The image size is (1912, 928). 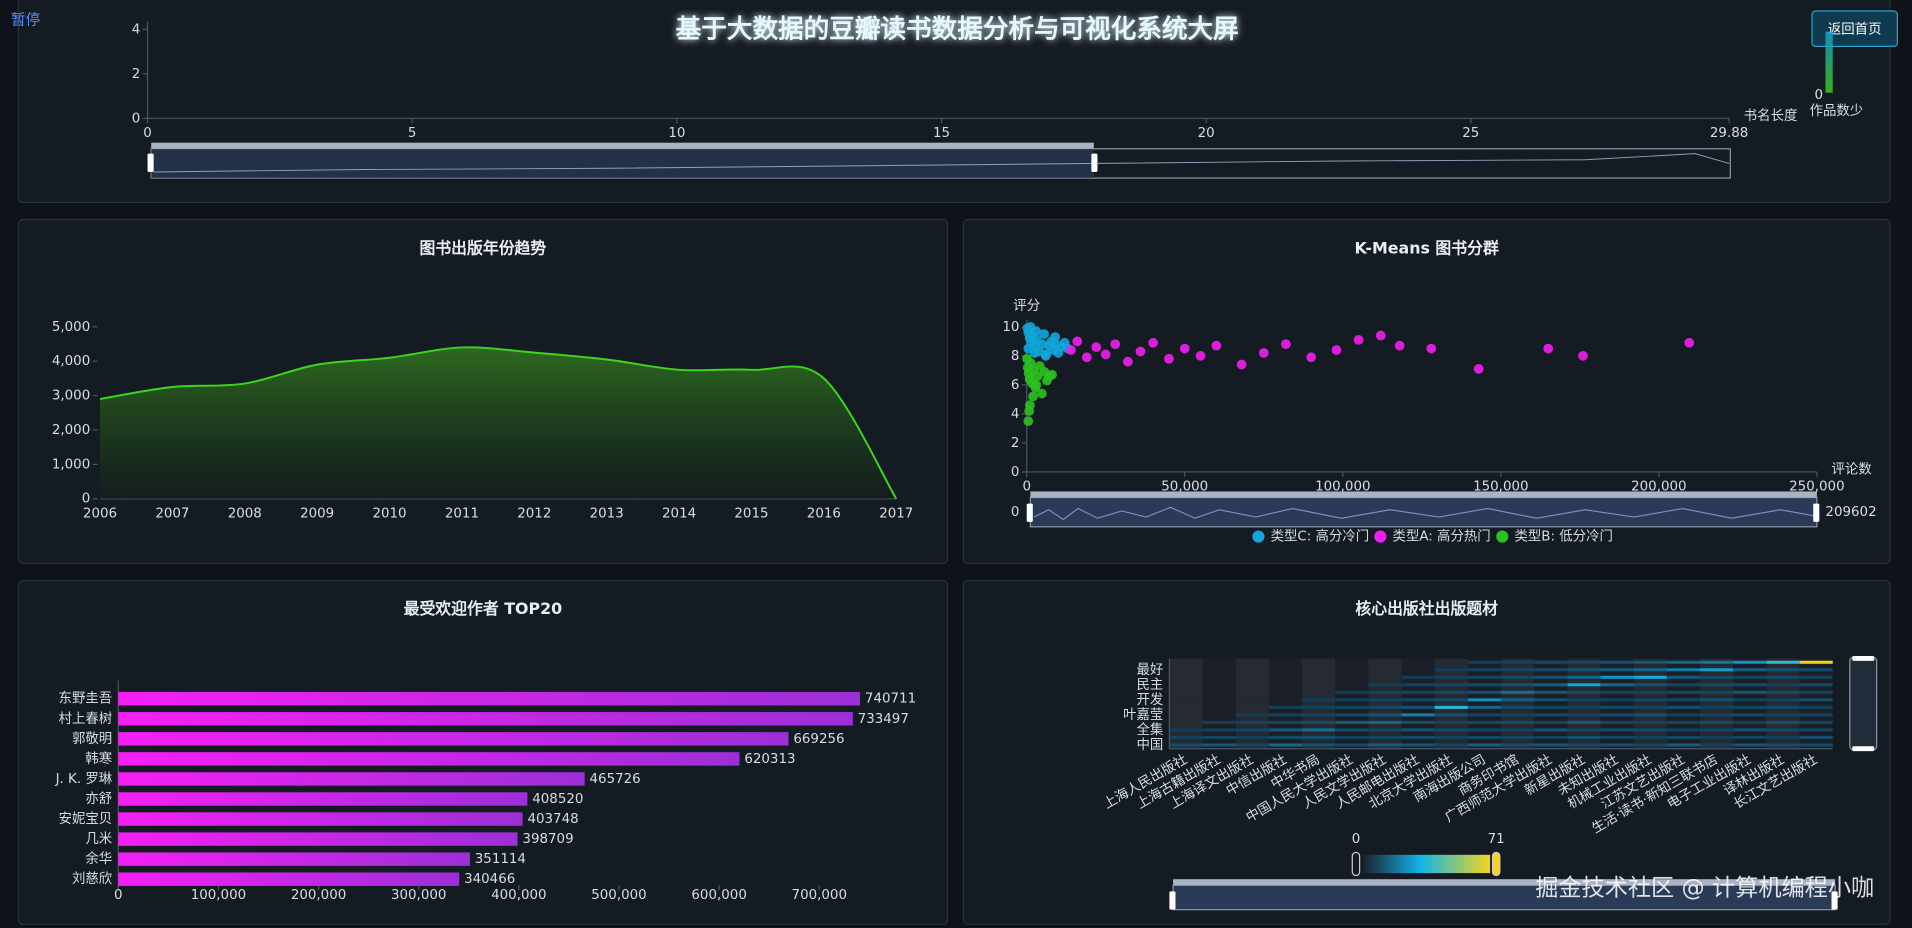 I want to click on pause-button: 暂停, so click(x=25, y=20).